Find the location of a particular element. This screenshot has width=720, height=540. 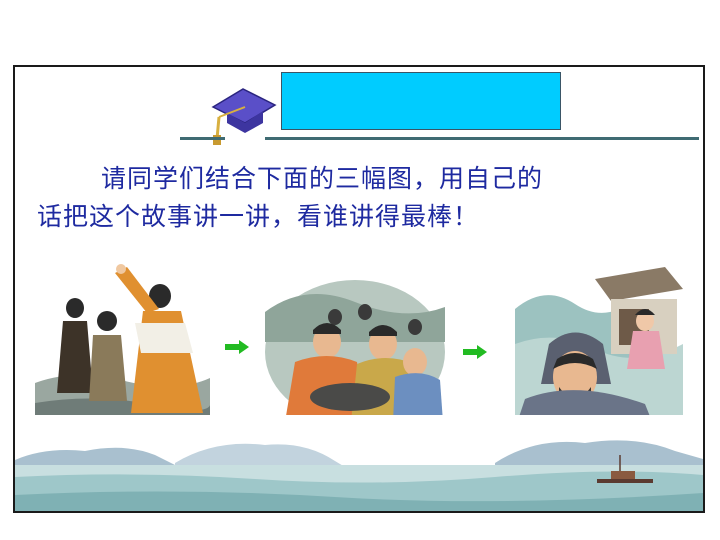

title-box is located at coordinates (421, 101).